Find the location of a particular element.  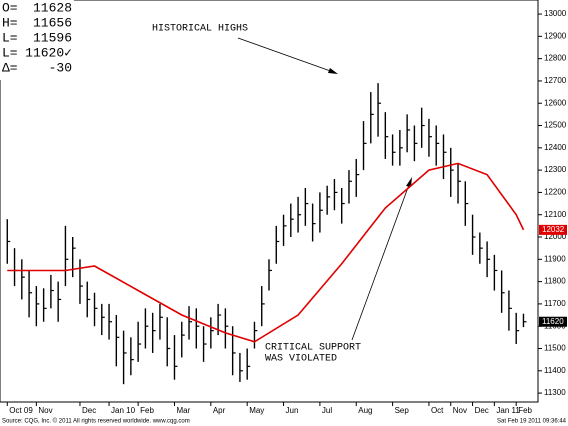

y-tick-label: 13000 is located at coordinates (555, 13).